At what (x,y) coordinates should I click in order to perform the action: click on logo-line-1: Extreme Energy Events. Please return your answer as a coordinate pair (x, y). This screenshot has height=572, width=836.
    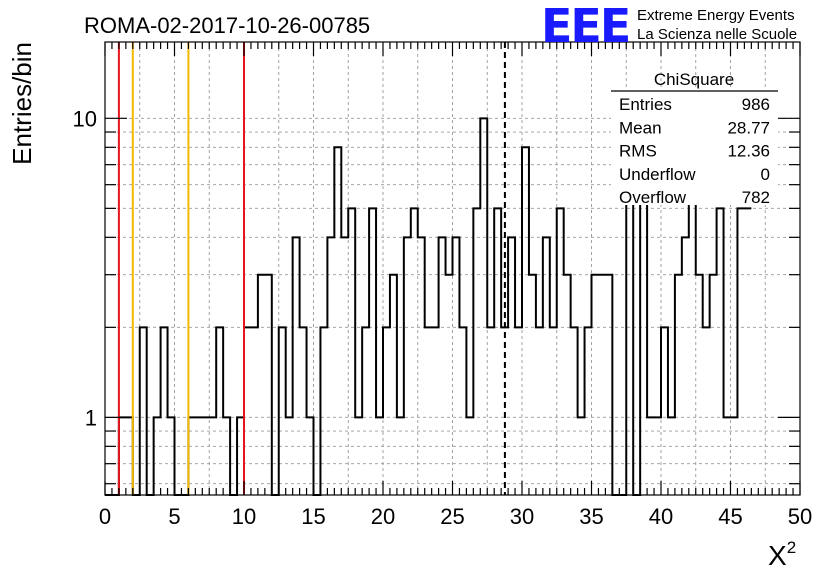
    Looking at the image, I should click on (716, 15).